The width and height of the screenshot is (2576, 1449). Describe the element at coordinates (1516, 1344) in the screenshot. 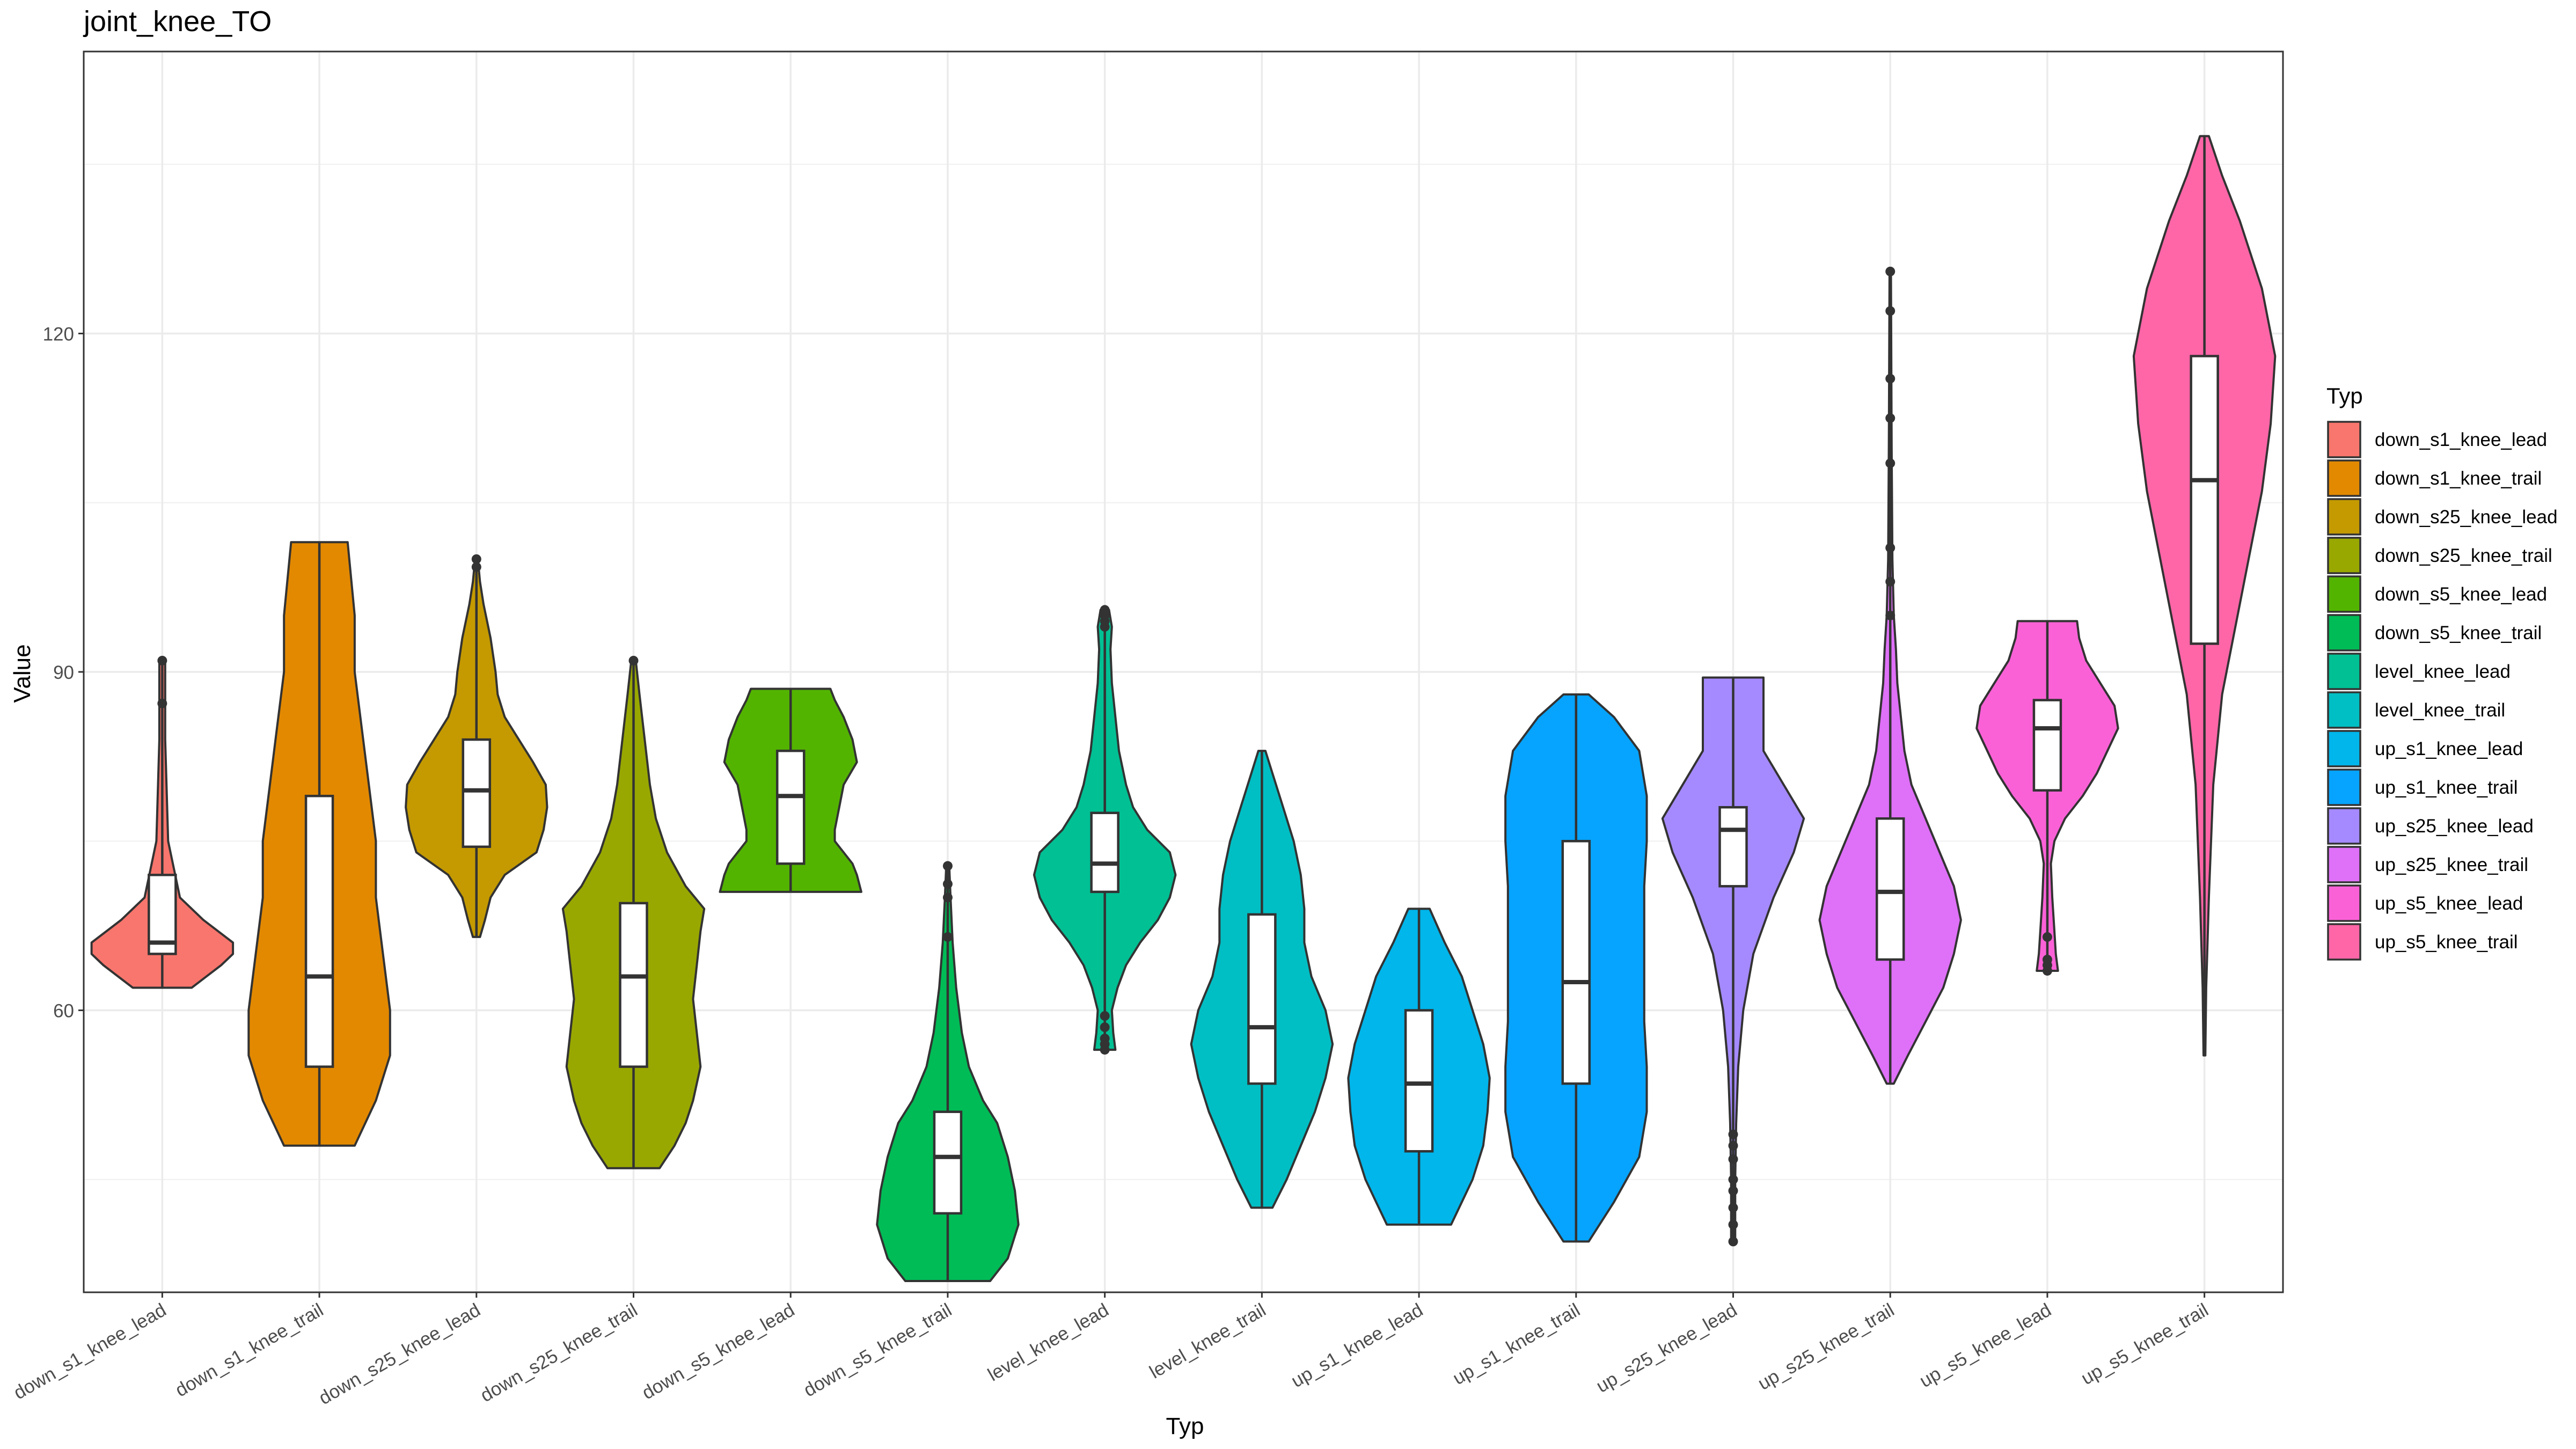

I see `x-tick-label: up_s1_knee_trail` at that location.